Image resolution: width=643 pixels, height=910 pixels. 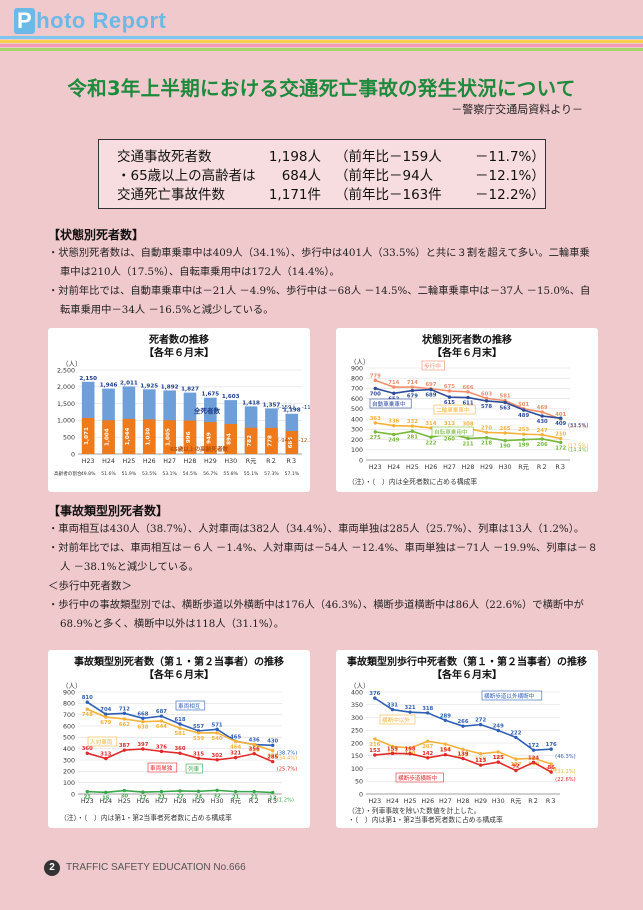 I want to click on data-label: 810, so click(x=87, y=698).